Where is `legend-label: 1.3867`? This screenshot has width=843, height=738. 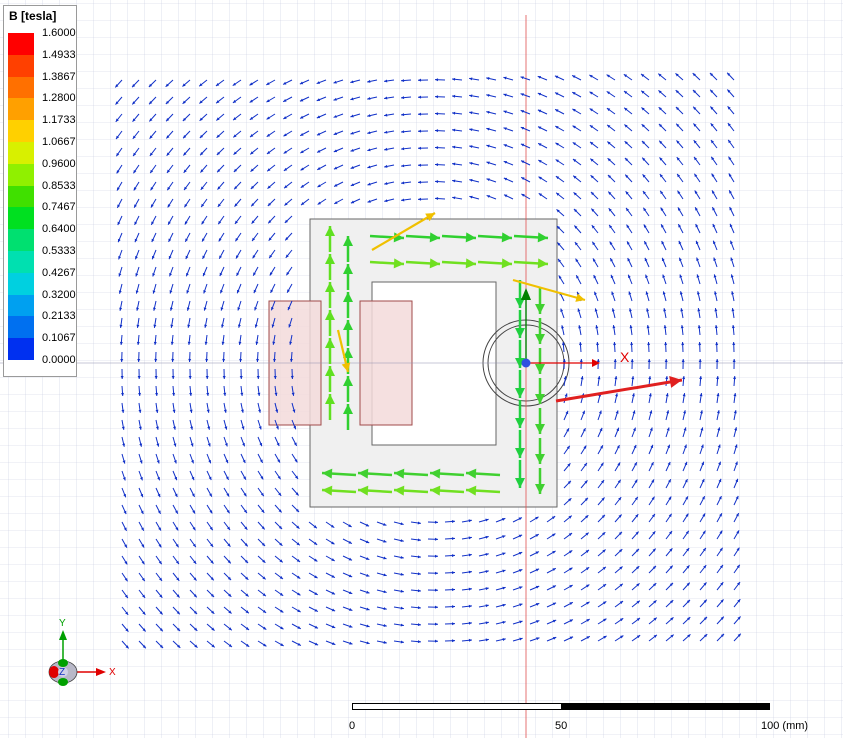
legend-label: 1.3867 is located at coordinates (59, 76).